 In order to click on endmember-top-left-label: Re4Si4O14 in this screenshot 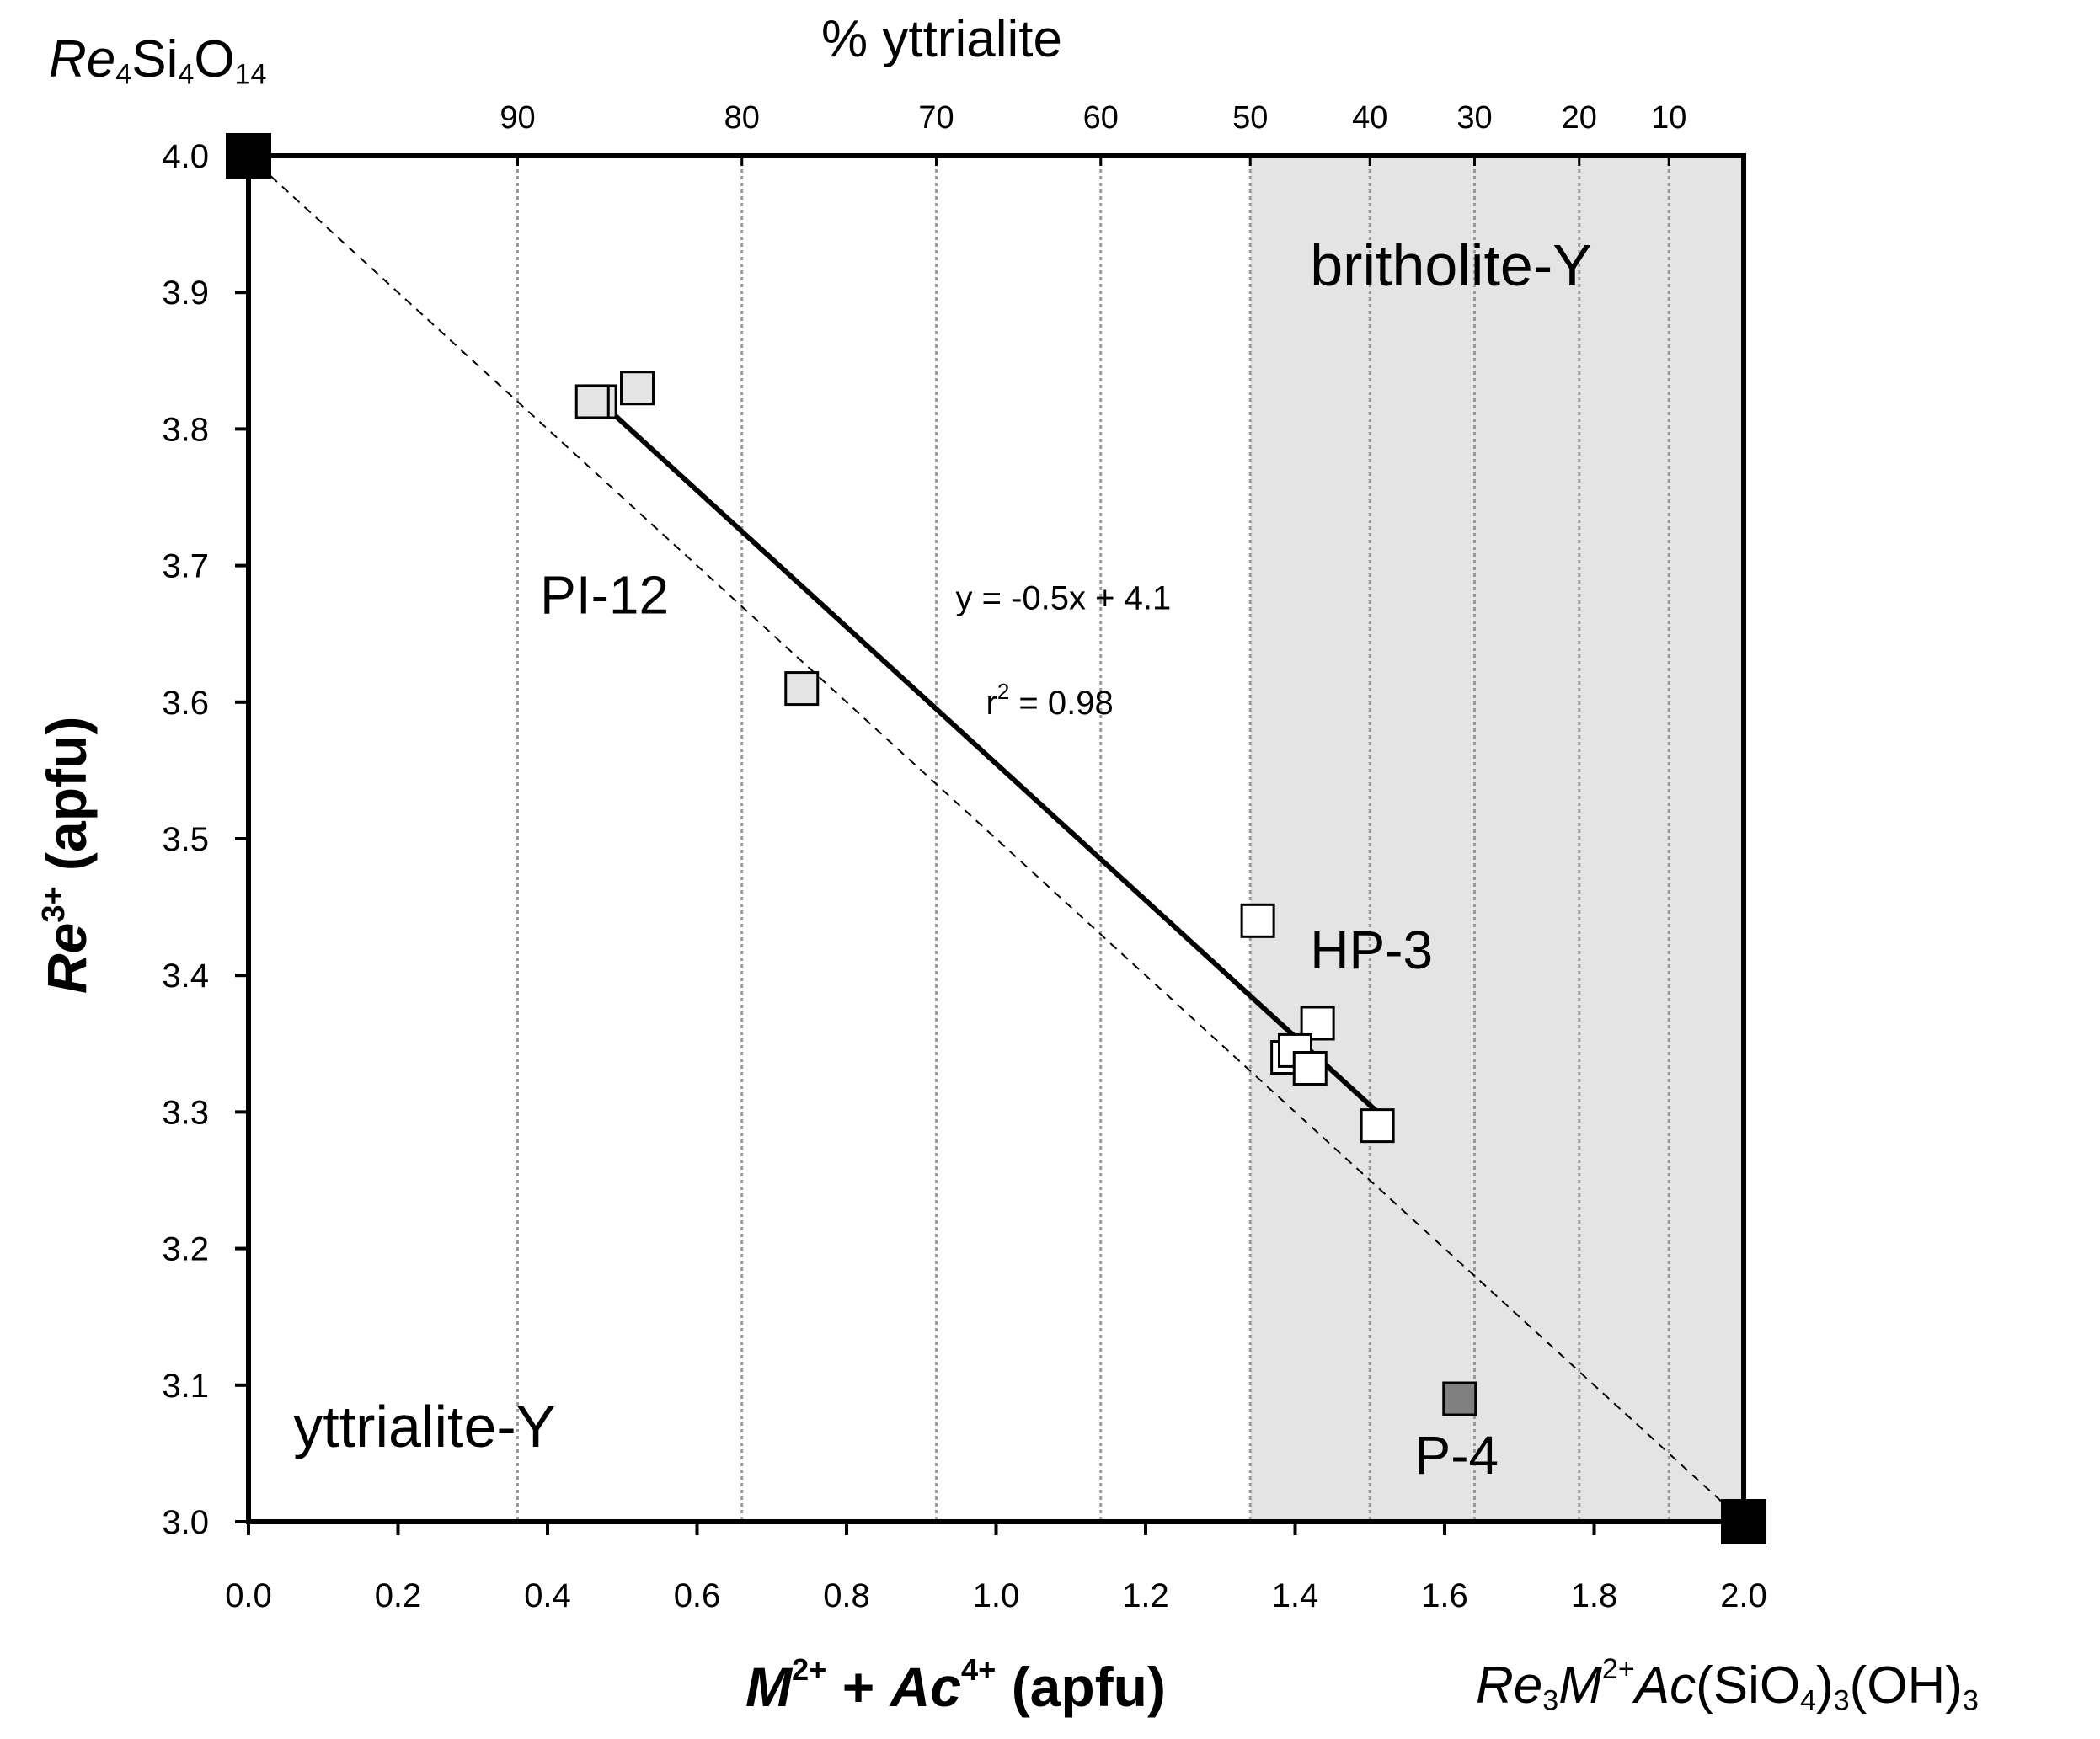, I will do `click(158, 61)`.